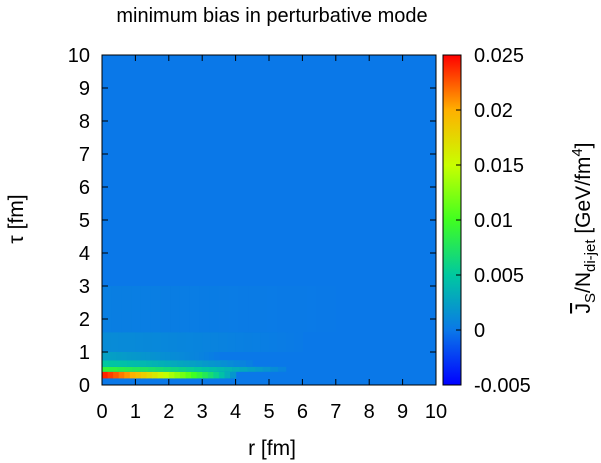 The width and height of the screenshot is (601, 463). I want to click on x-tick-label: 4, so click(235, 412).